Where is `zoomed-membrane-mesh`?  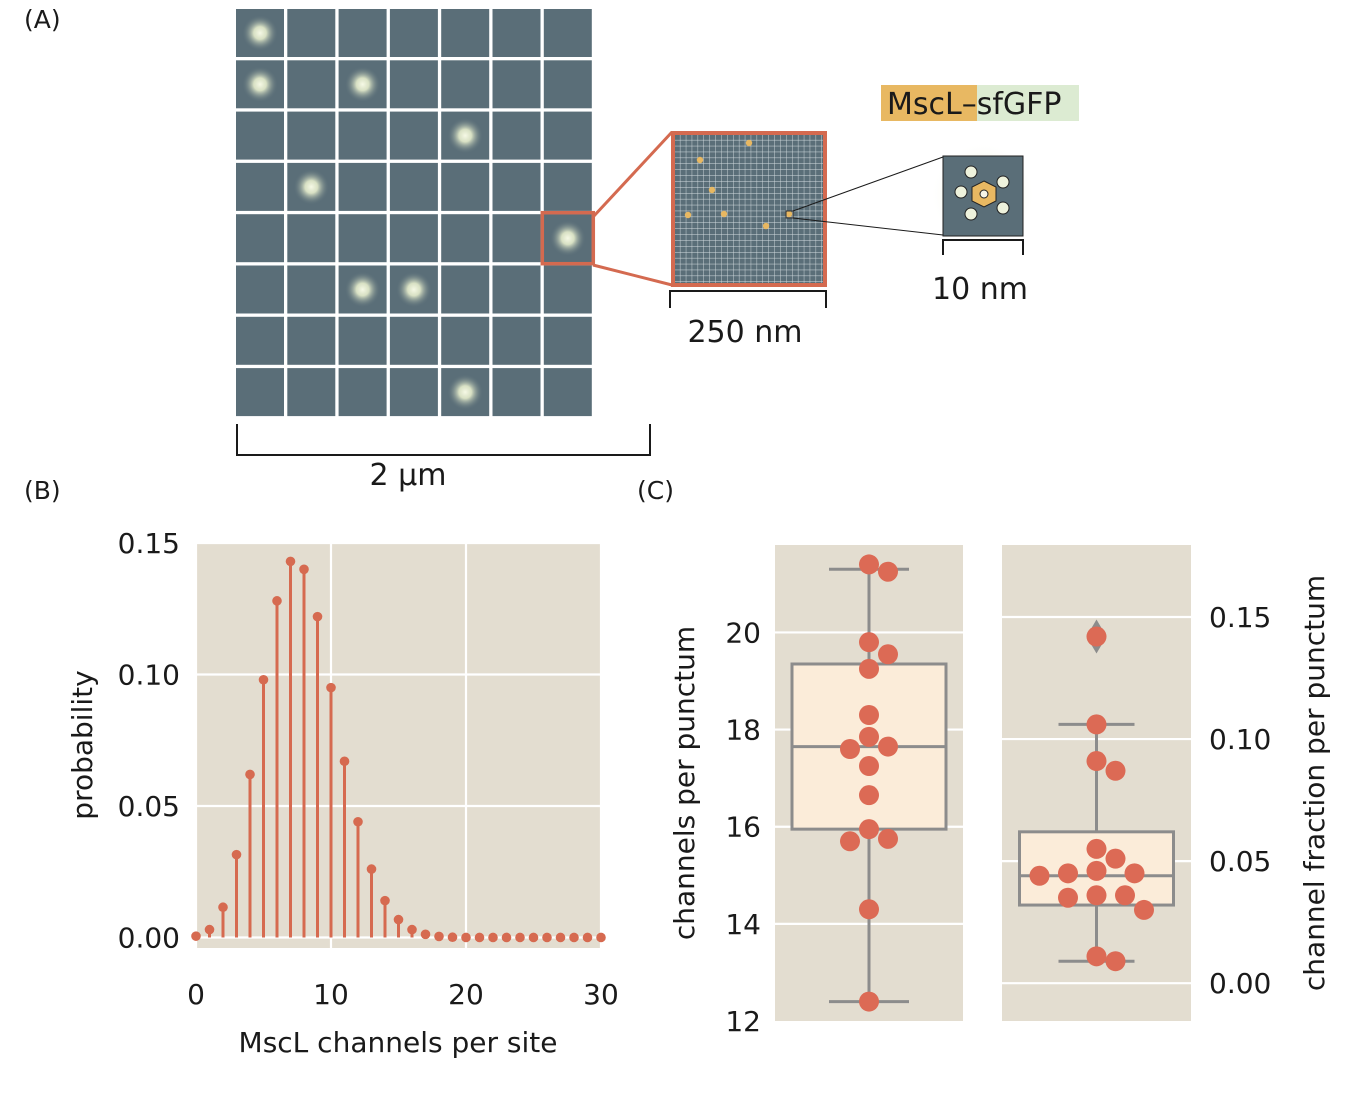
zoomed-membrane-mesh is located at coordinates (749, 209).